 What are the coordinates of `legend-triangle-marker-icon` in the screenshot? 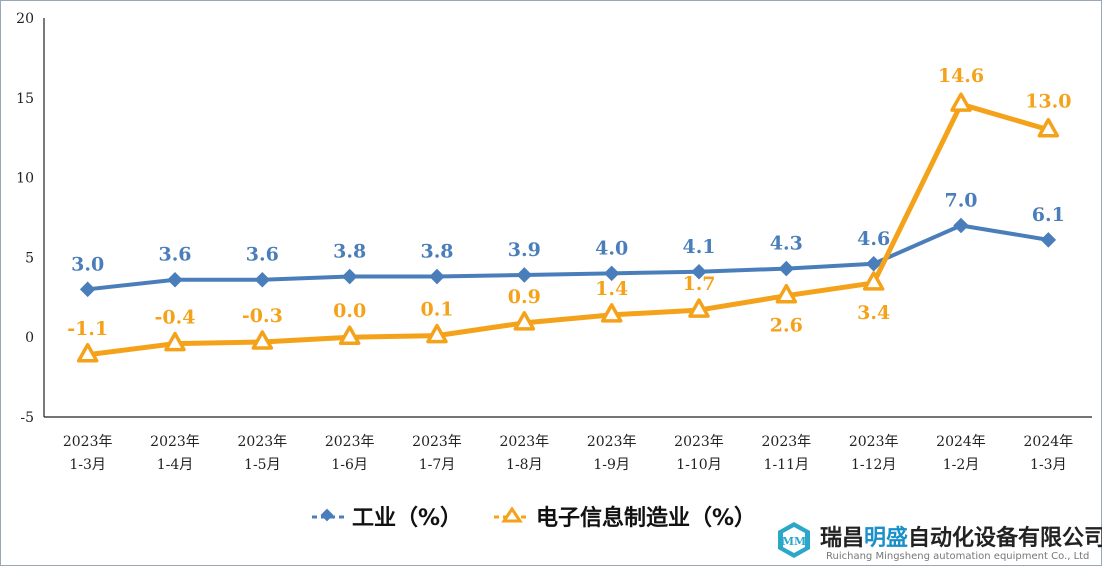 It's located at (512, 514).